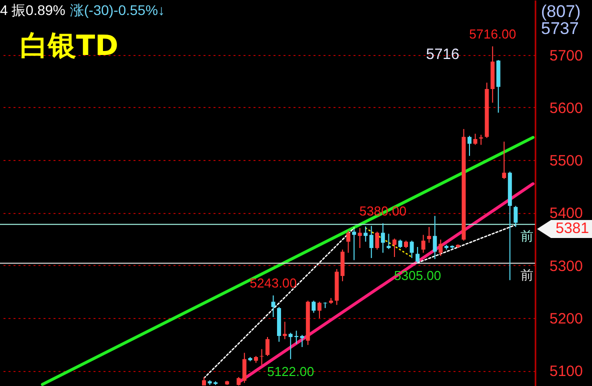  Describe the element at coordinates (117, 10) in the screenshot. I see `annotation: 涨(-30)-0.55%↓` at that location.